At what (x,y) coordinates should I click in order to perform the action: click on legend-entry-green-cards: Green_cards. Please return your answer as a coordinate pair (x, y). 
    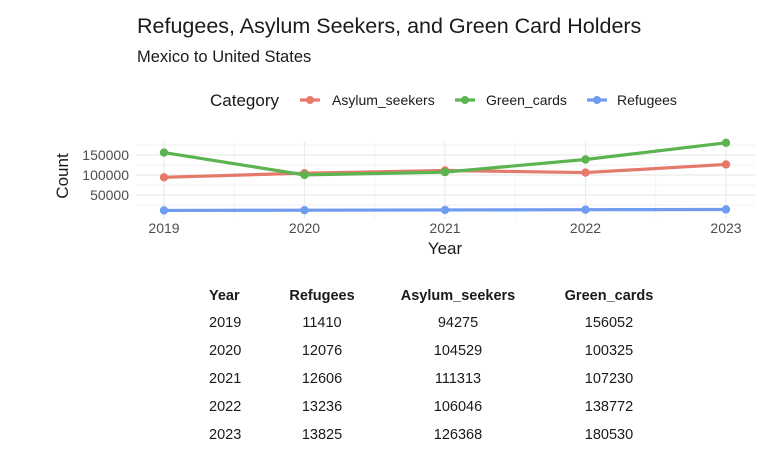
    Looking at the image, I should click on (511, 100).